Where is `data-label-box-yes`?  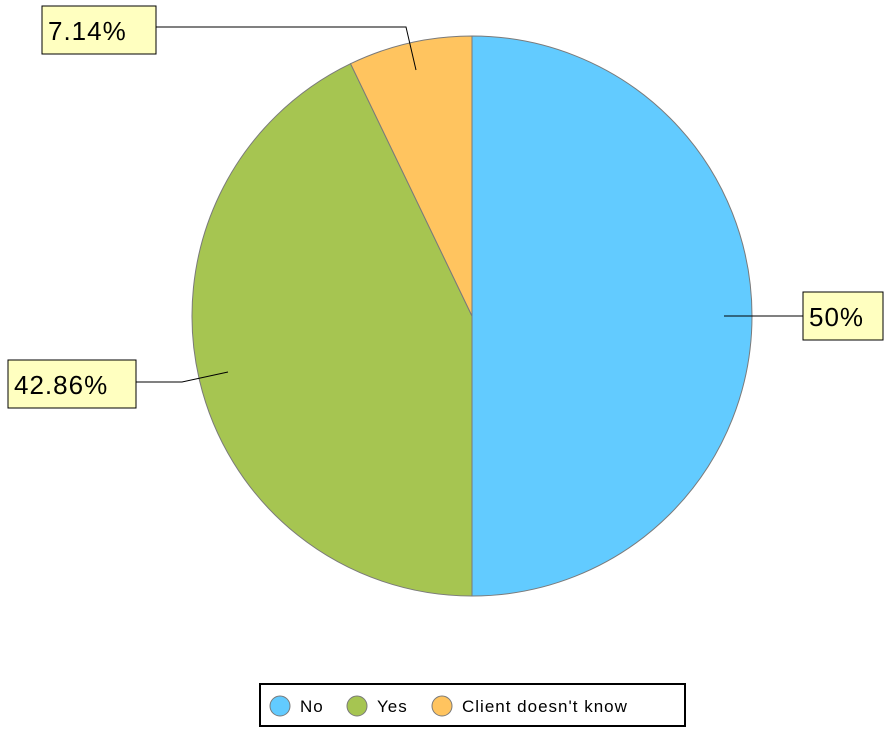
data-label-box-yes is located at coordinates (72, 384).